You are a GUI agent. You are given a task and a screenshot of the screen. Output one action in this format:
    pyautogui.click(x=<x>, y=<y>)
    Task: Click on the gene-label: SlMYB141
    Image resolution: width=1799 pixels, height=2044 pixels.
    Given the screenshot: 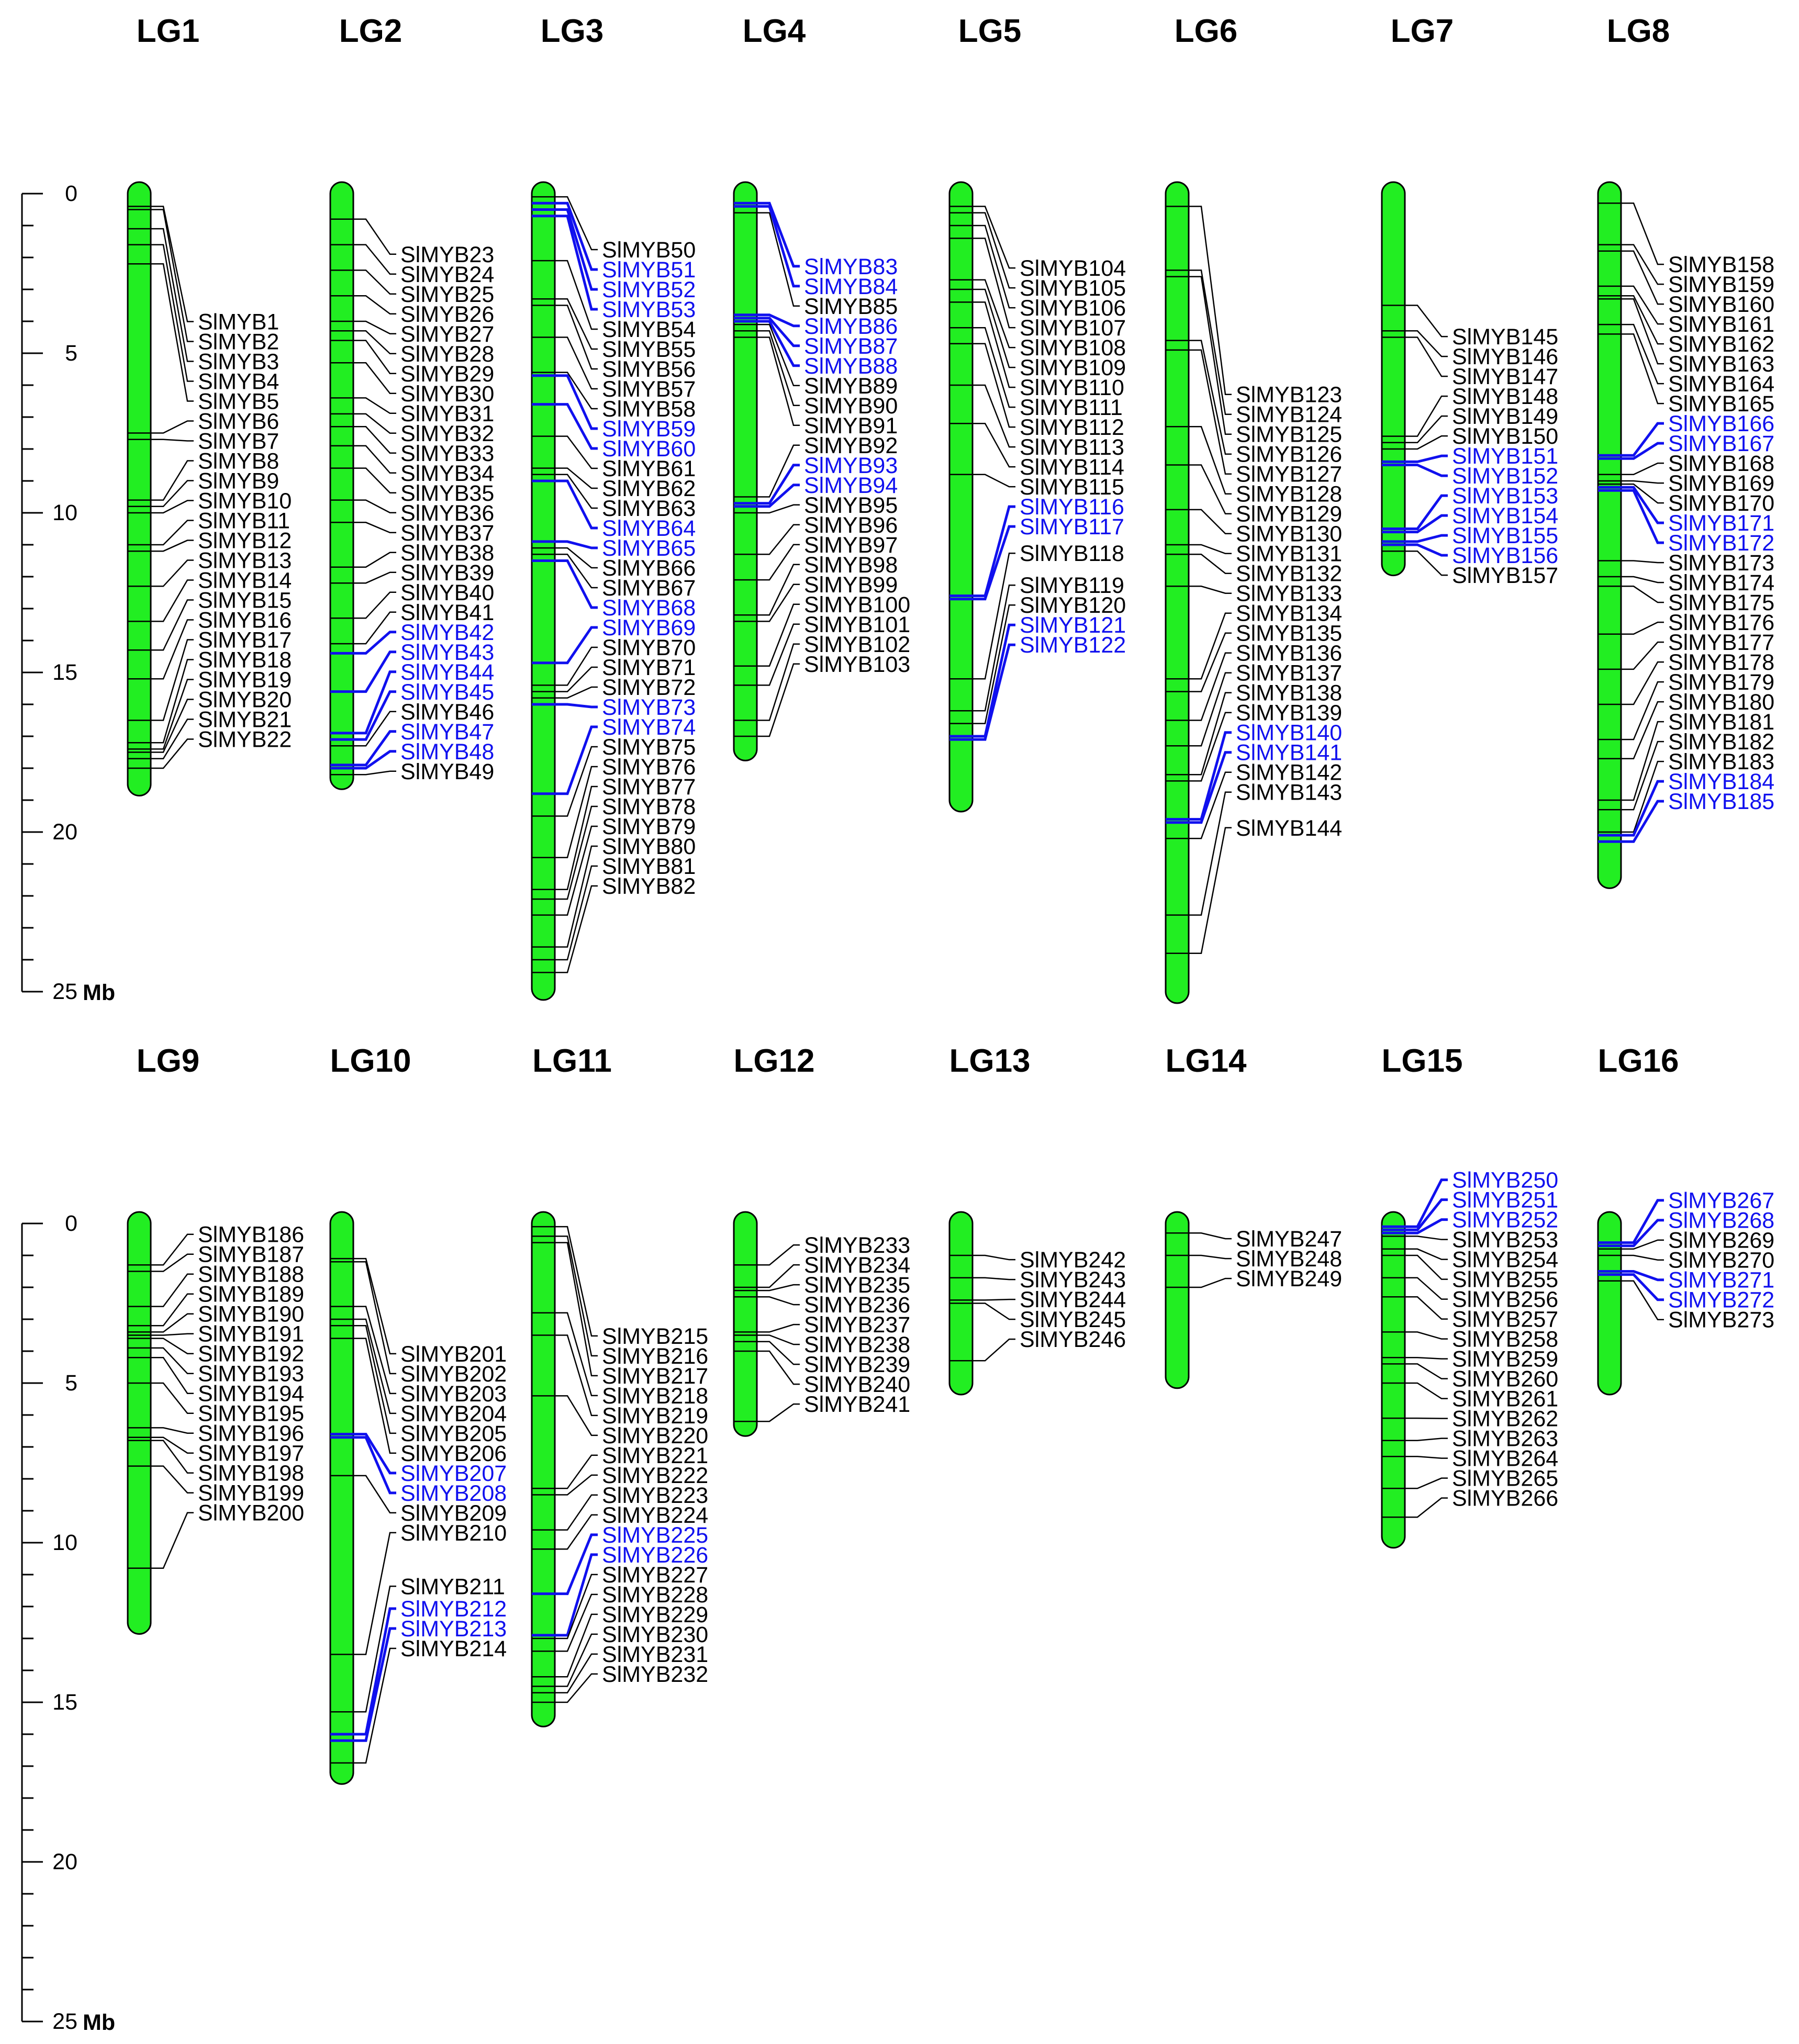 What is the action you would take?
    pyautogui.click(x=1289, y=753)
    